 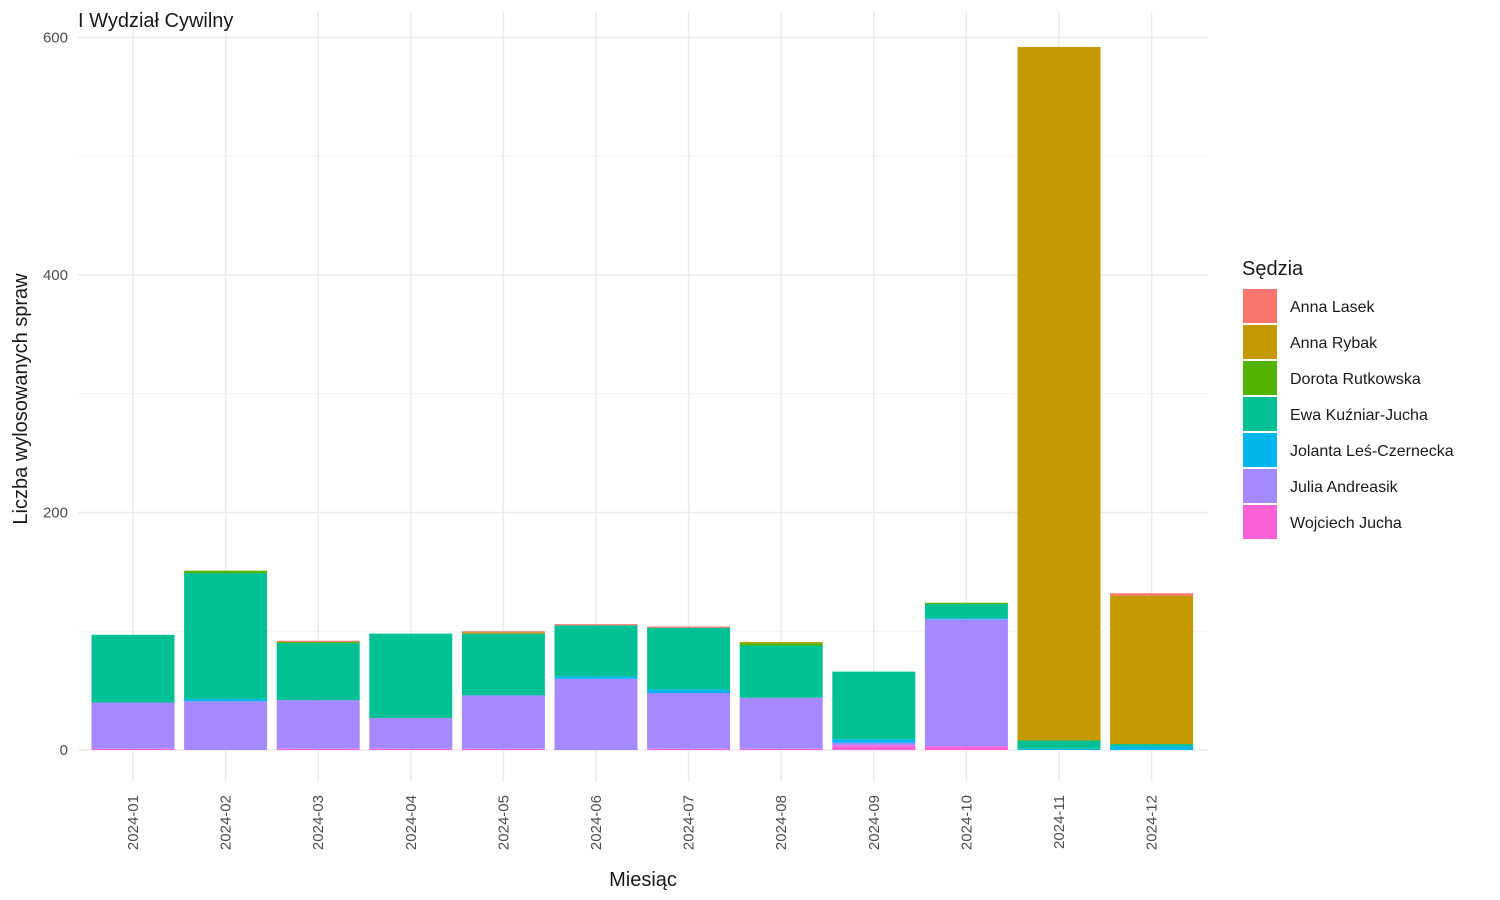 I want to click on legend-label: Ewa Kuźniar-Jucha, so click(x=1359, y=415).